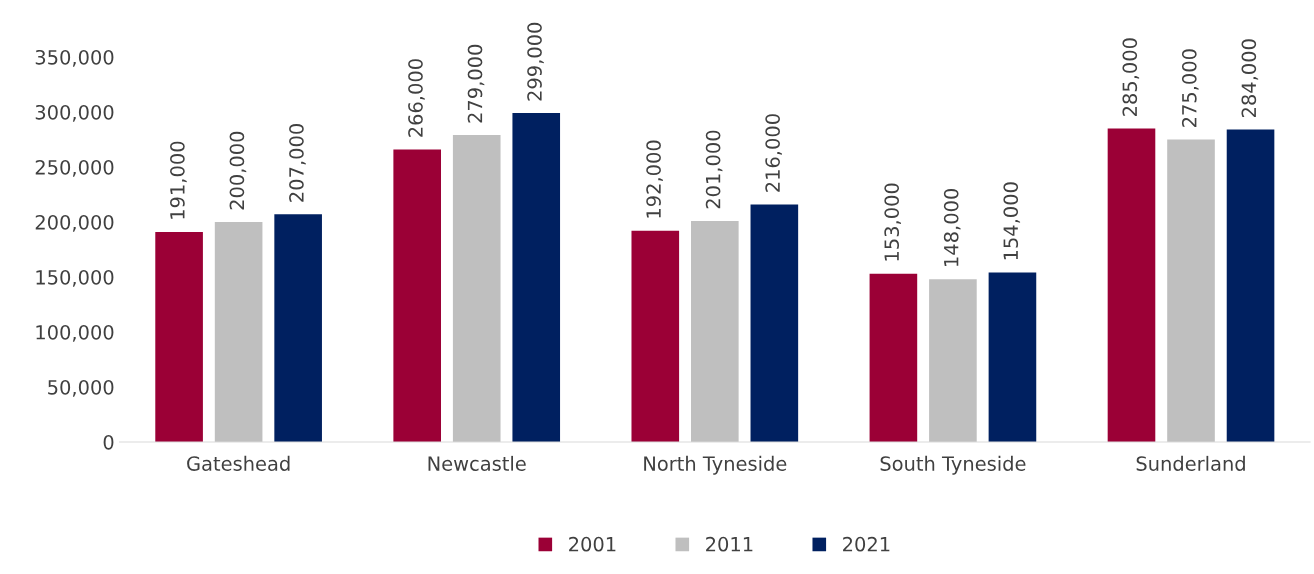 The image size is (1314, 574). What do you see at coordinates (74, 113) in the screenshot?
I see `y-tick-label: 300,000` at bounding box center [74, 113].